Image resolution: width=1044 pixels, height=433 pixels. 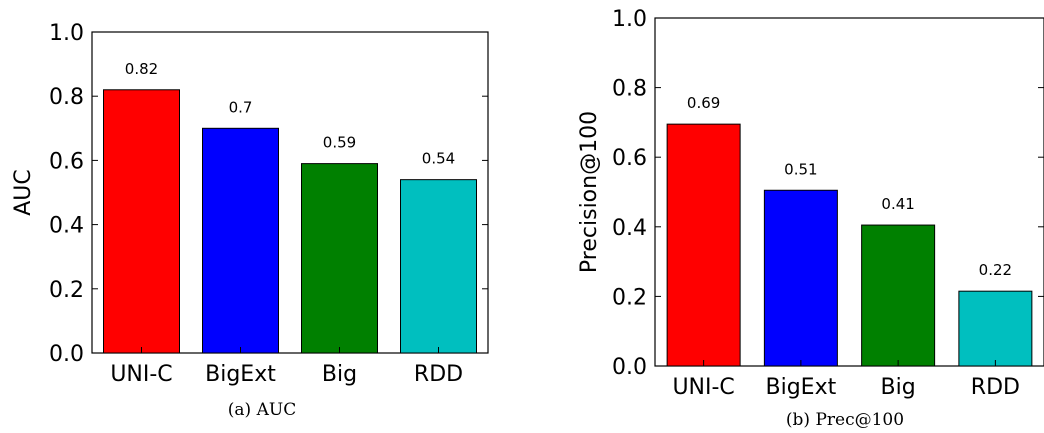 I want to click on data-label: 0.41, so click(x=897, y=204).